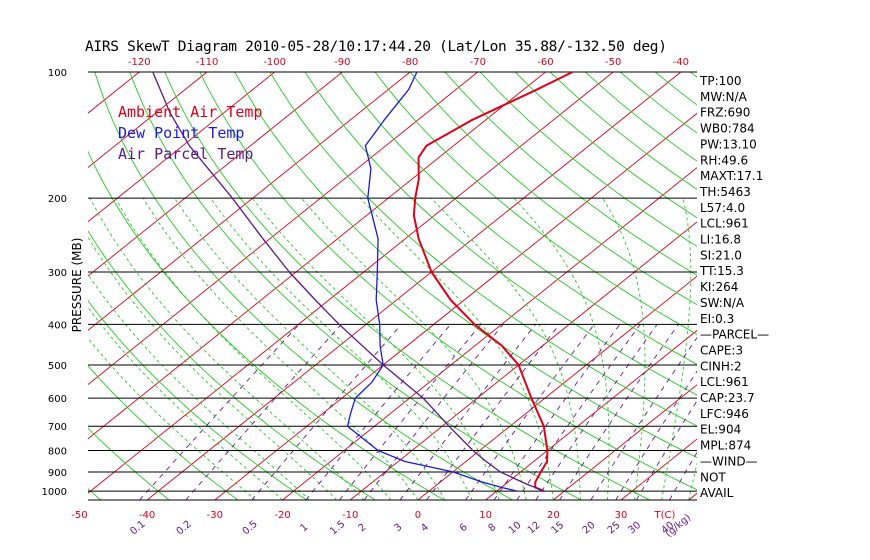 The width and height of the screenshot is (870, 560). What do you see at coordinates (57, 399) in the screenshot?
I see `pressure-tick-label: 600` at bounding box center [57, 399].